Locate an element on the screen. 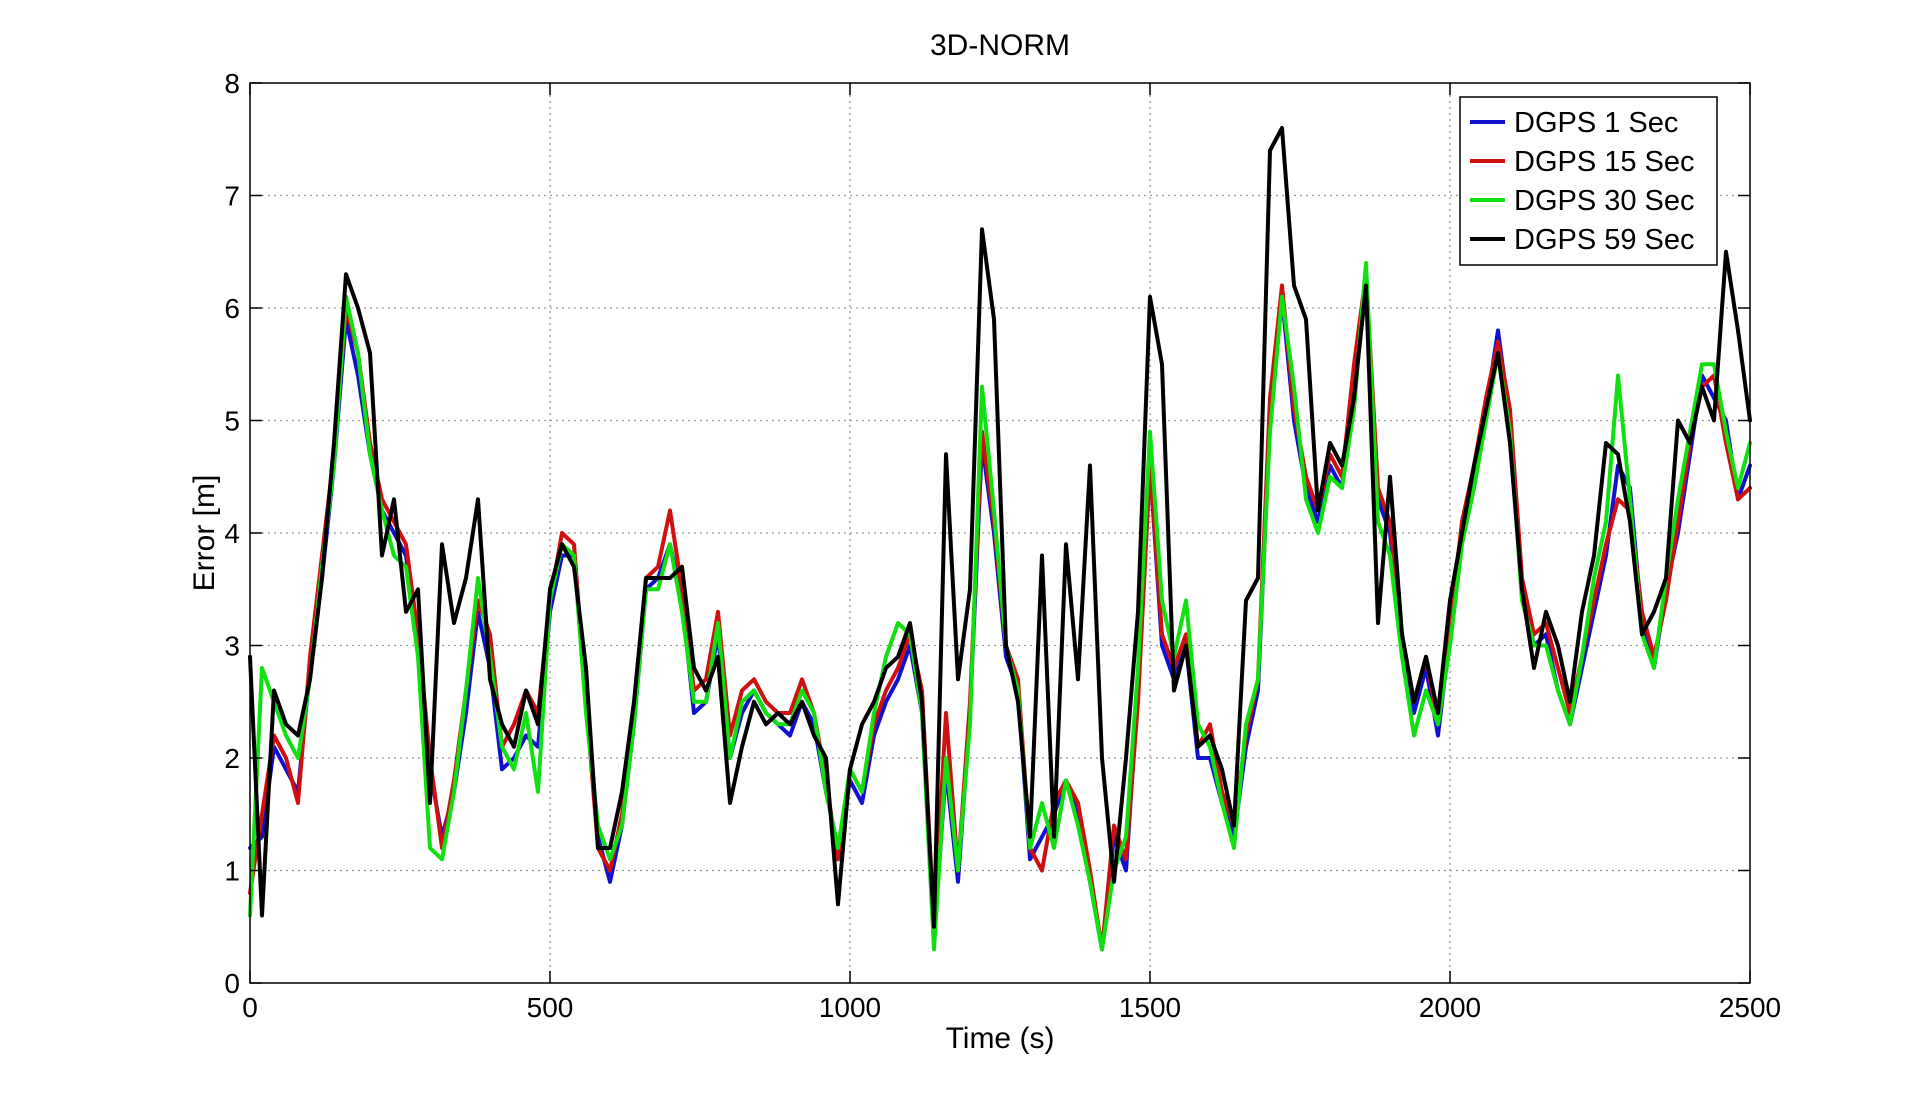 This screenshot has width=1921, height=1098. x-tick-label: 1000 is located at coordinates (850, 1007).